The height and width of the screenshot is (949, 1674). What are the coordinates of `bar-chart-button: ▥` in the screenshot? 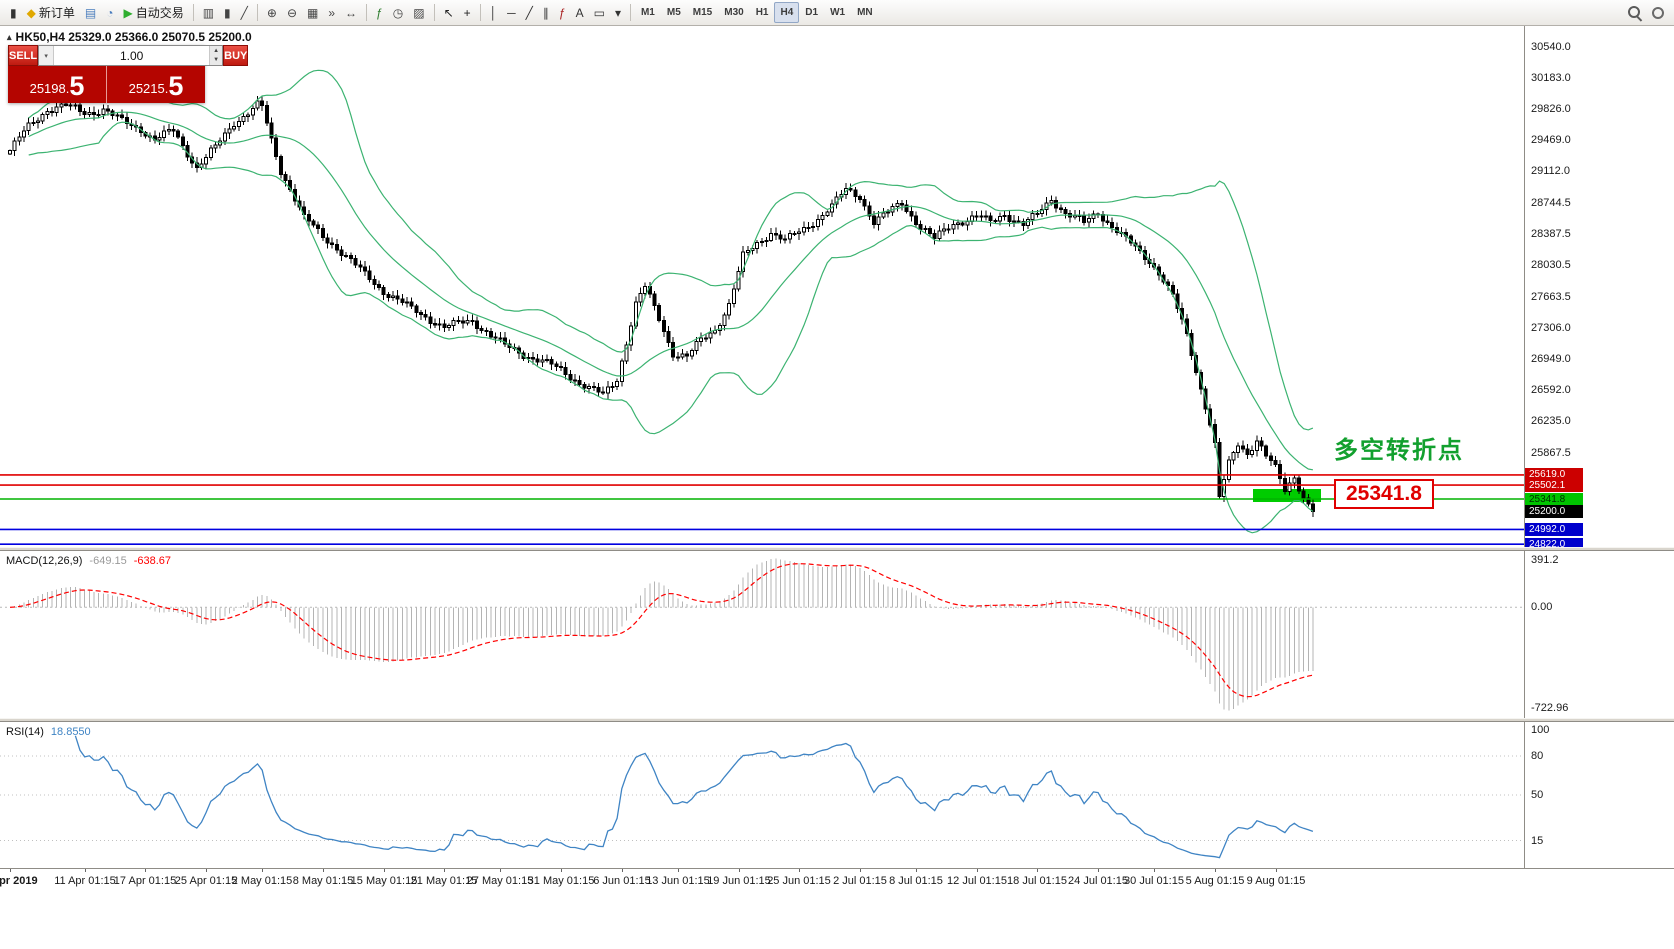 It's located at (208, 12).